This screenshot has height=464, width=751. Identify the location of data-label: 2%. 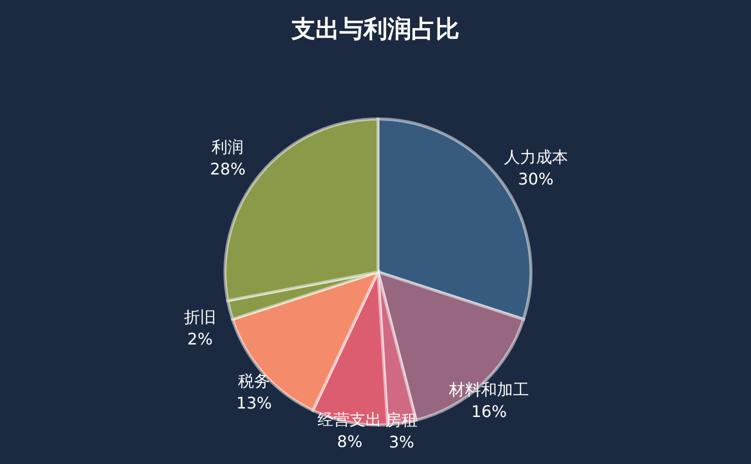
(200, 339).